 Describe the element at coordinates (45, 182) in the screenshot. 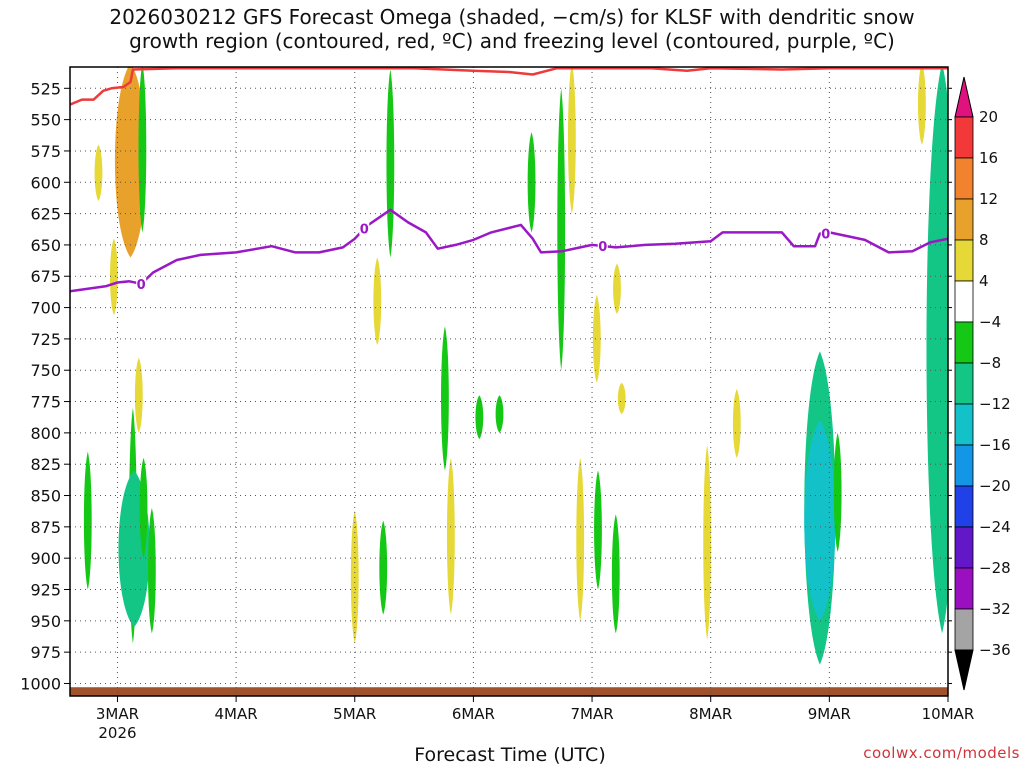

I see `y-tick-label: 600` at that location.